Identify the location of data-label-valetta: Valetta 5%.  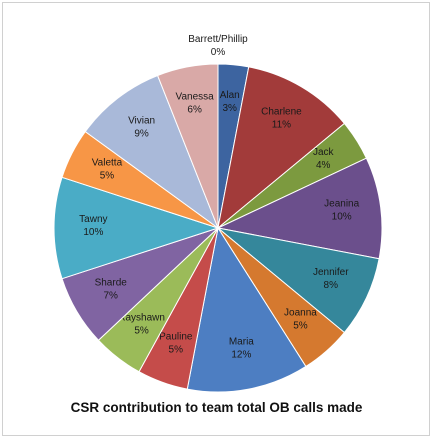
(107, 169).